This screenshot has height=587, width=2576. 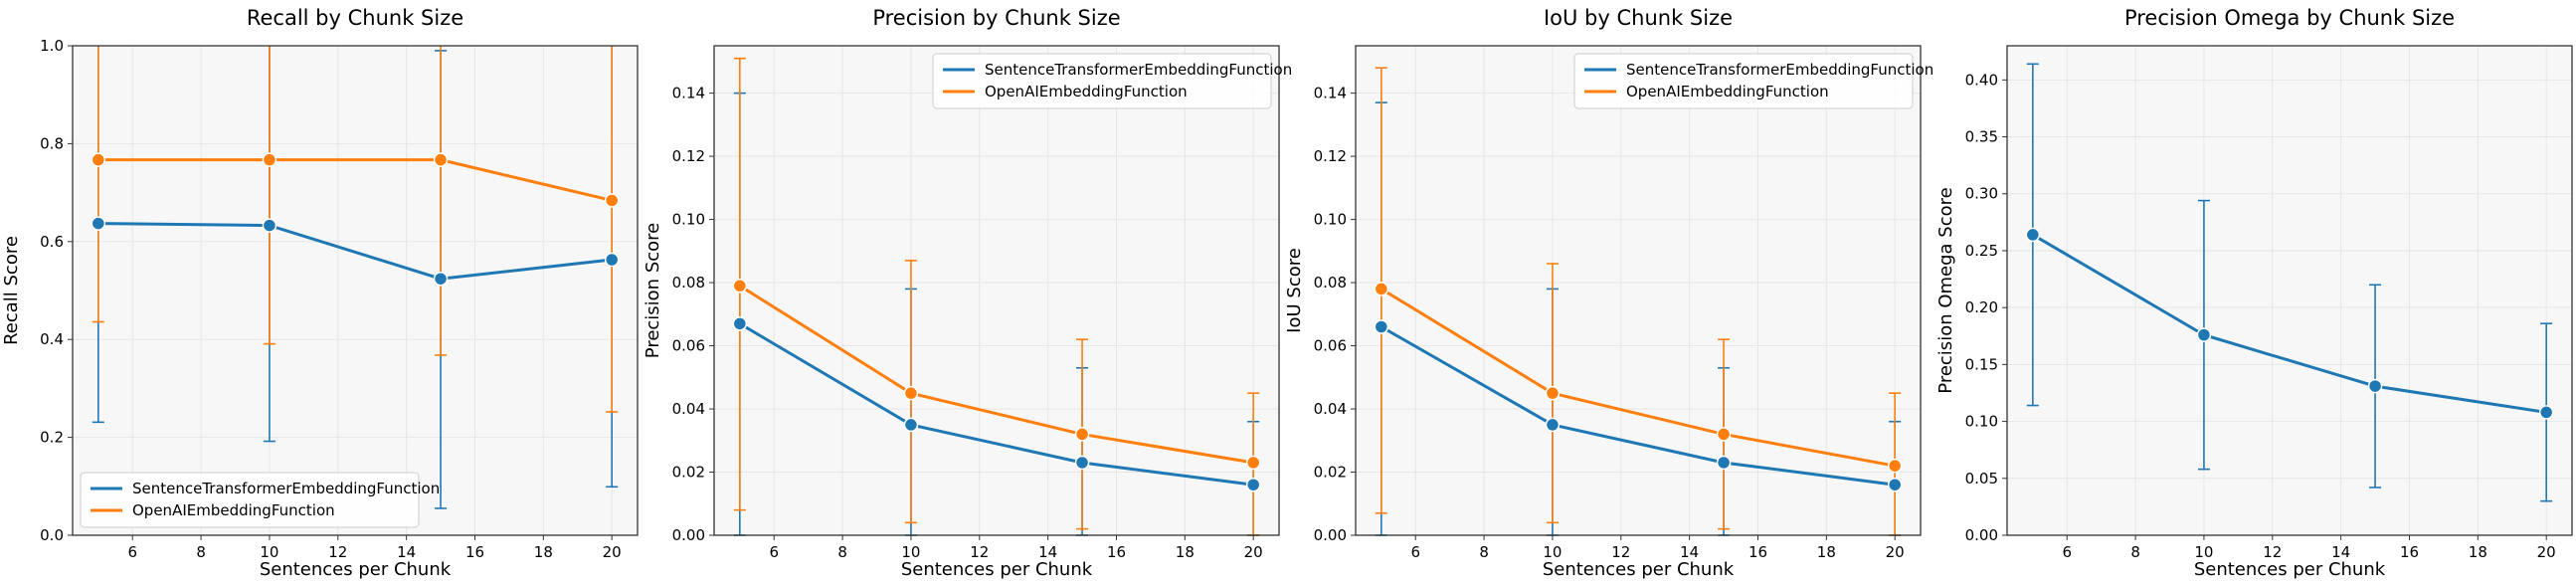 What do you see at coordinates (1981, 307) in the screenshot?
I see `y-tick-label: 0.20` at bounding box center [1981, 307].